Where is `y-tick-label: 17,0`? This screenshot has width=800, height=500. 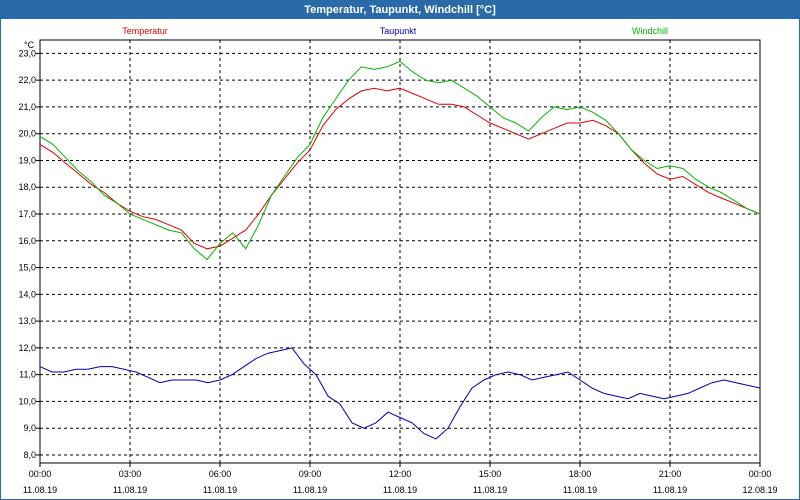 y-tick-label: 17,0 is located at coordinates (27, 214).